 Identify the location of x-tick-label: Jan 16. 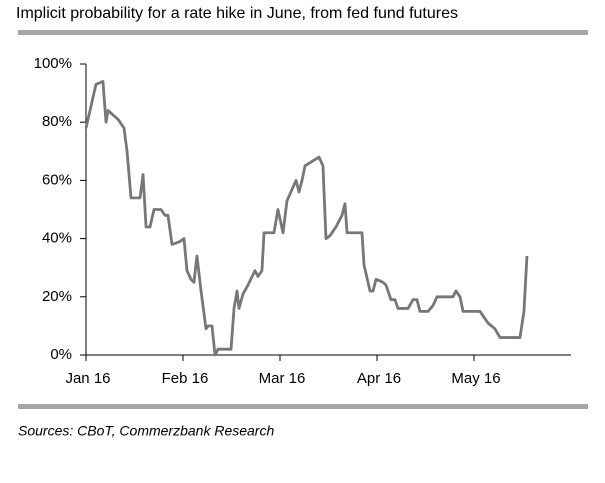
(87, 378).